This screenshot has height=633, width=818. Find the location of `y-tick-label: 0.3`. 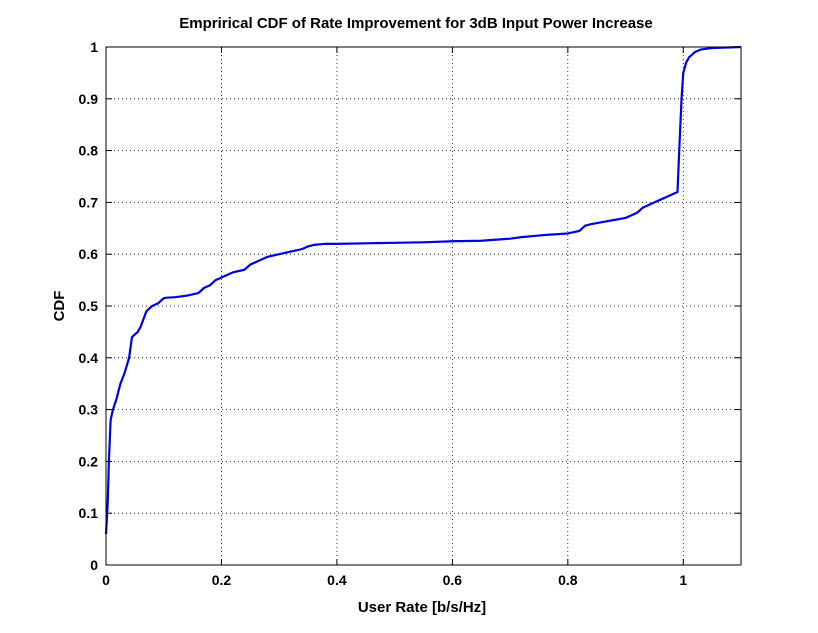

y-tick-label: 0.3 is located at coordinates (89, 410).